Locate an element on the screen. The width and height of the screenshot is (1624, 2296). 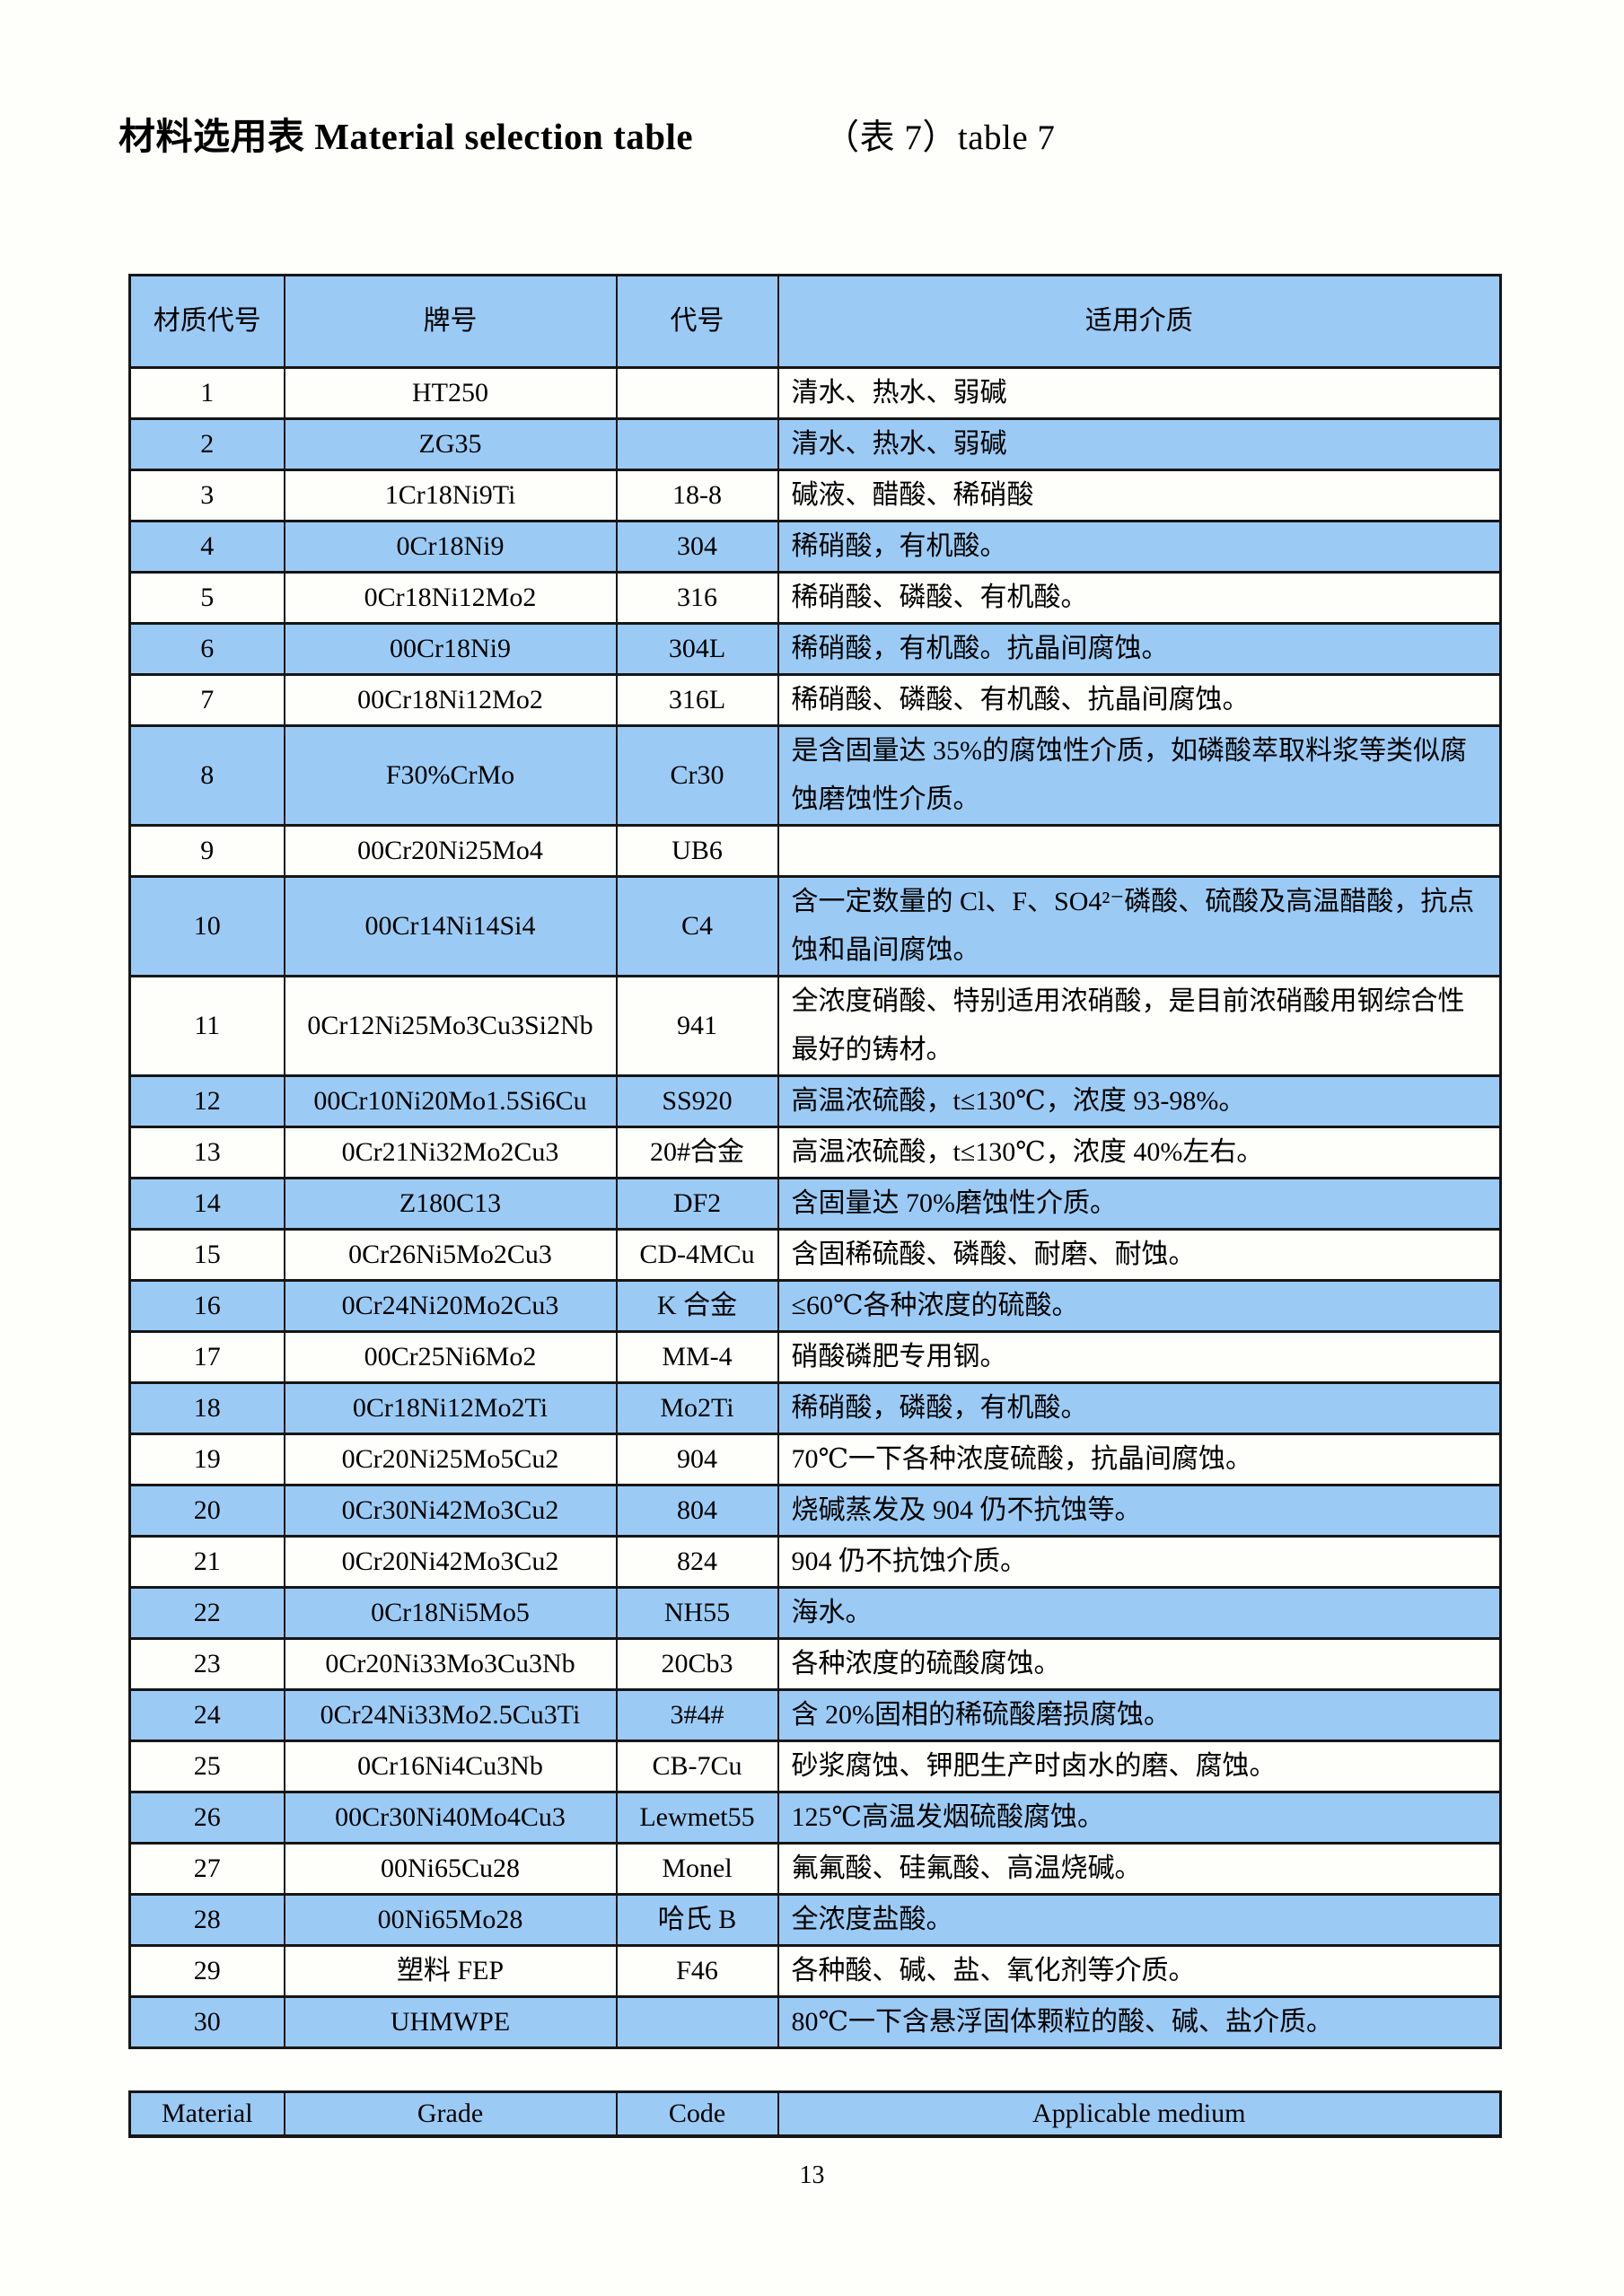
table-row: 3 1Cr18Ni9Ti 18-8 碱液、醋酸、稀硝酸 is located at coordinates (815, 496).